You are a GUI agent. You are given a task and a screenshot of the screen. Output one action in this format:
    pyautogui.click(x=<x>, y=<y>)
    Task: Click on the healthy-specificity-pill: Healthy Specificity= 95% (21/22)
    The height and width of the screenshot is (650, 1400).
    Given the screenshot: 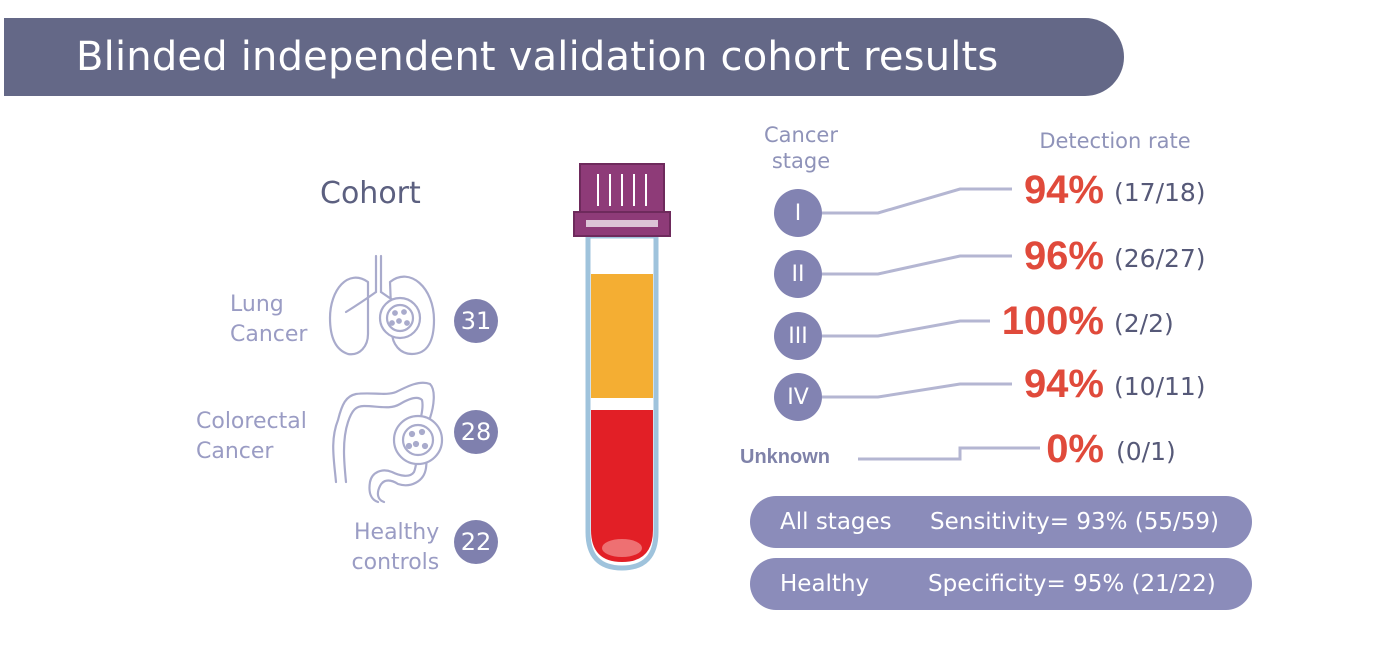 What is the action you would take?
    pyautogui.click(x=1001, y=584)
    